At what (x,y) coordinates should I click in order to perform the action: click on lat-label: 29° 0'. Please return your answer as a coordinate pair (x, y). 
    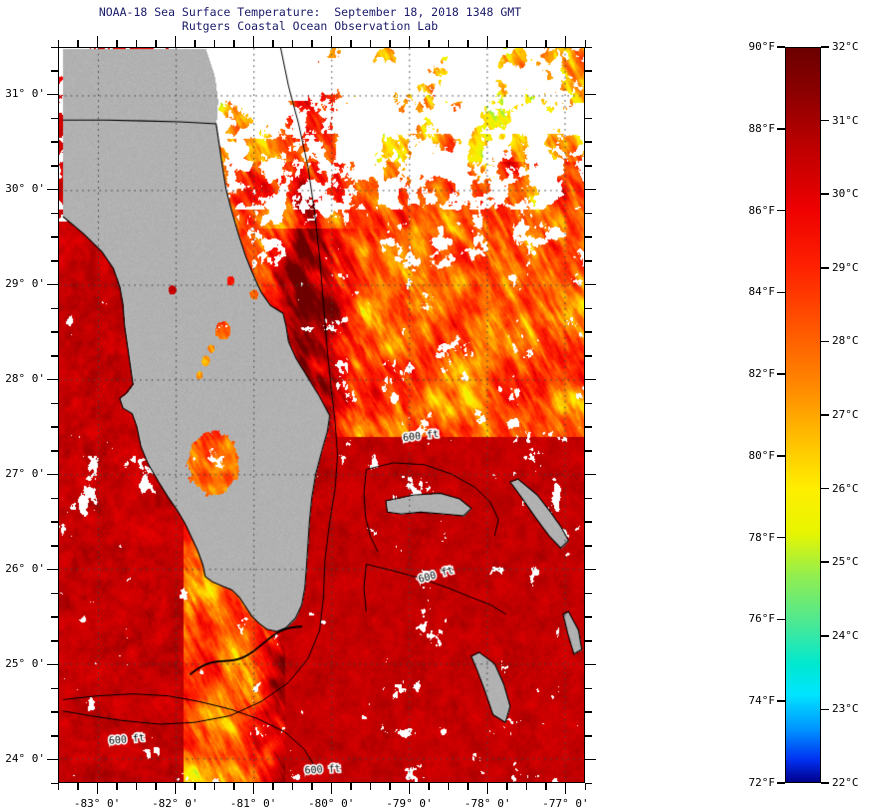
    Looking at the image, I should click on (25, 284).